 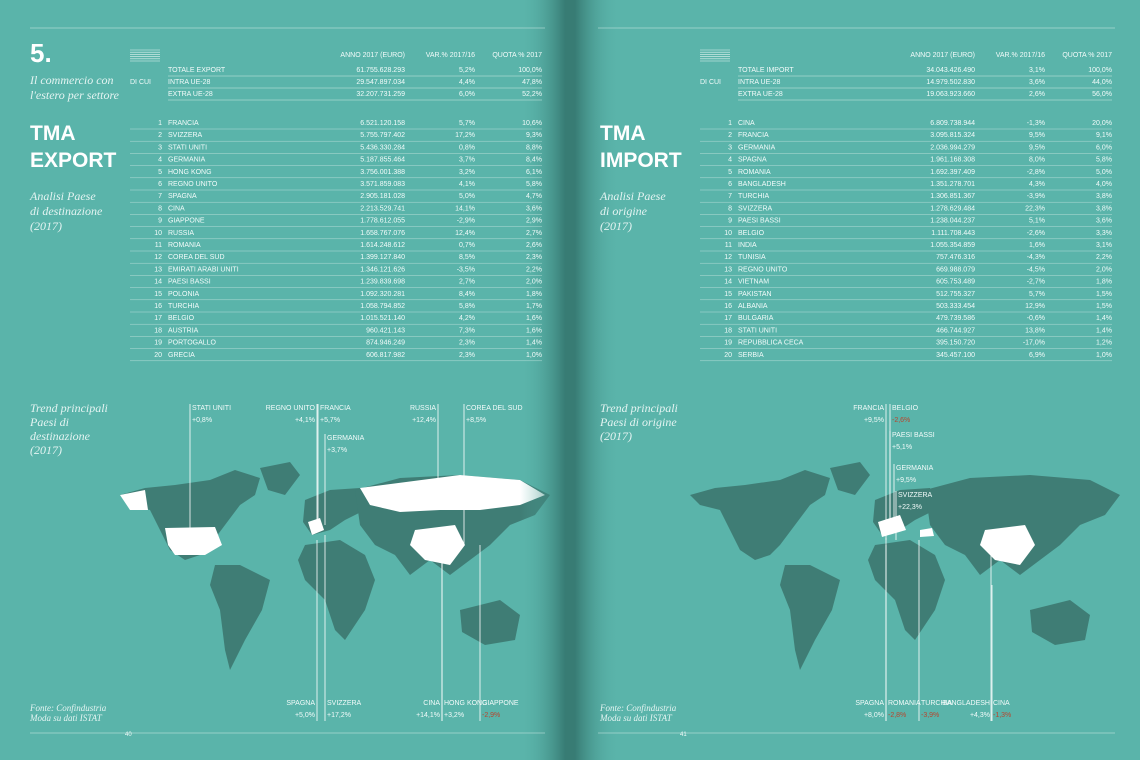 What do you see at coordinates (730, 135) in the screenshot?
I see `rank: 2` at bounding box center [730, 135].